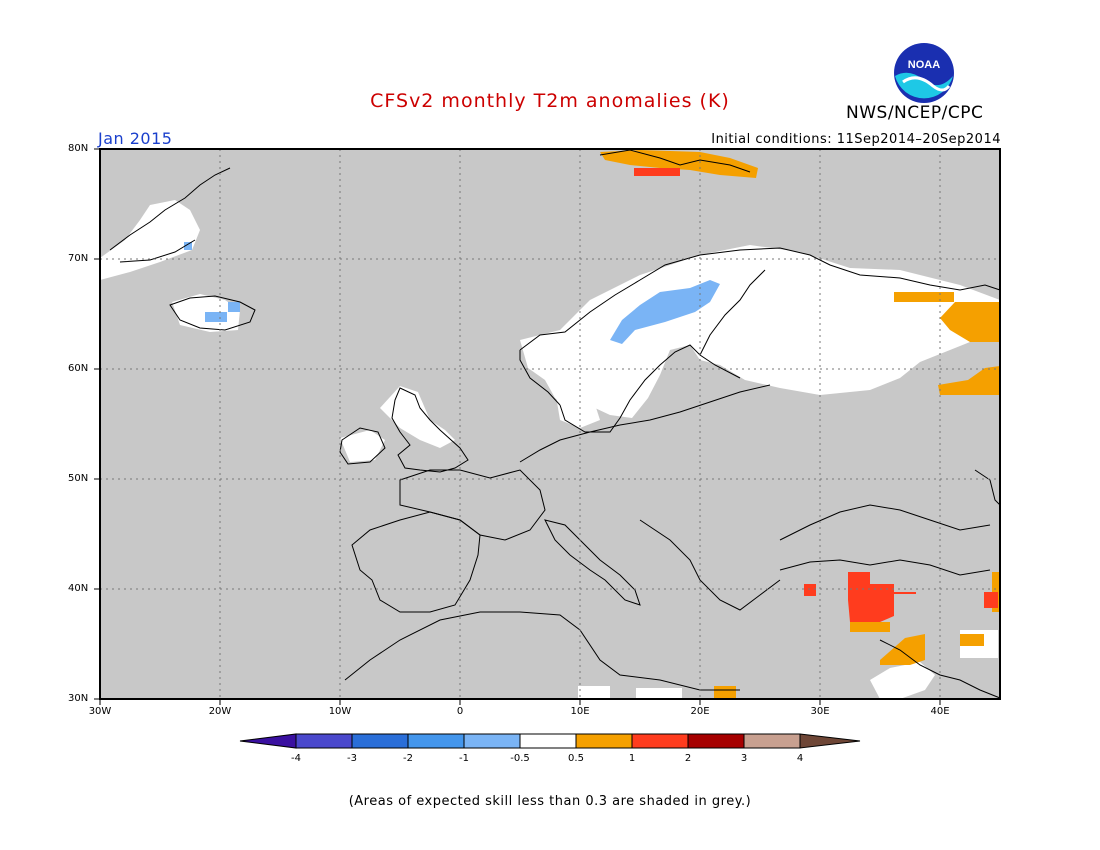 The height and width of the screenshot is (850, 1100). What do you see at coordinates (800, 758) in the screenshot?
I see `colorbar-label: 4` at bounding box center [800, 758].